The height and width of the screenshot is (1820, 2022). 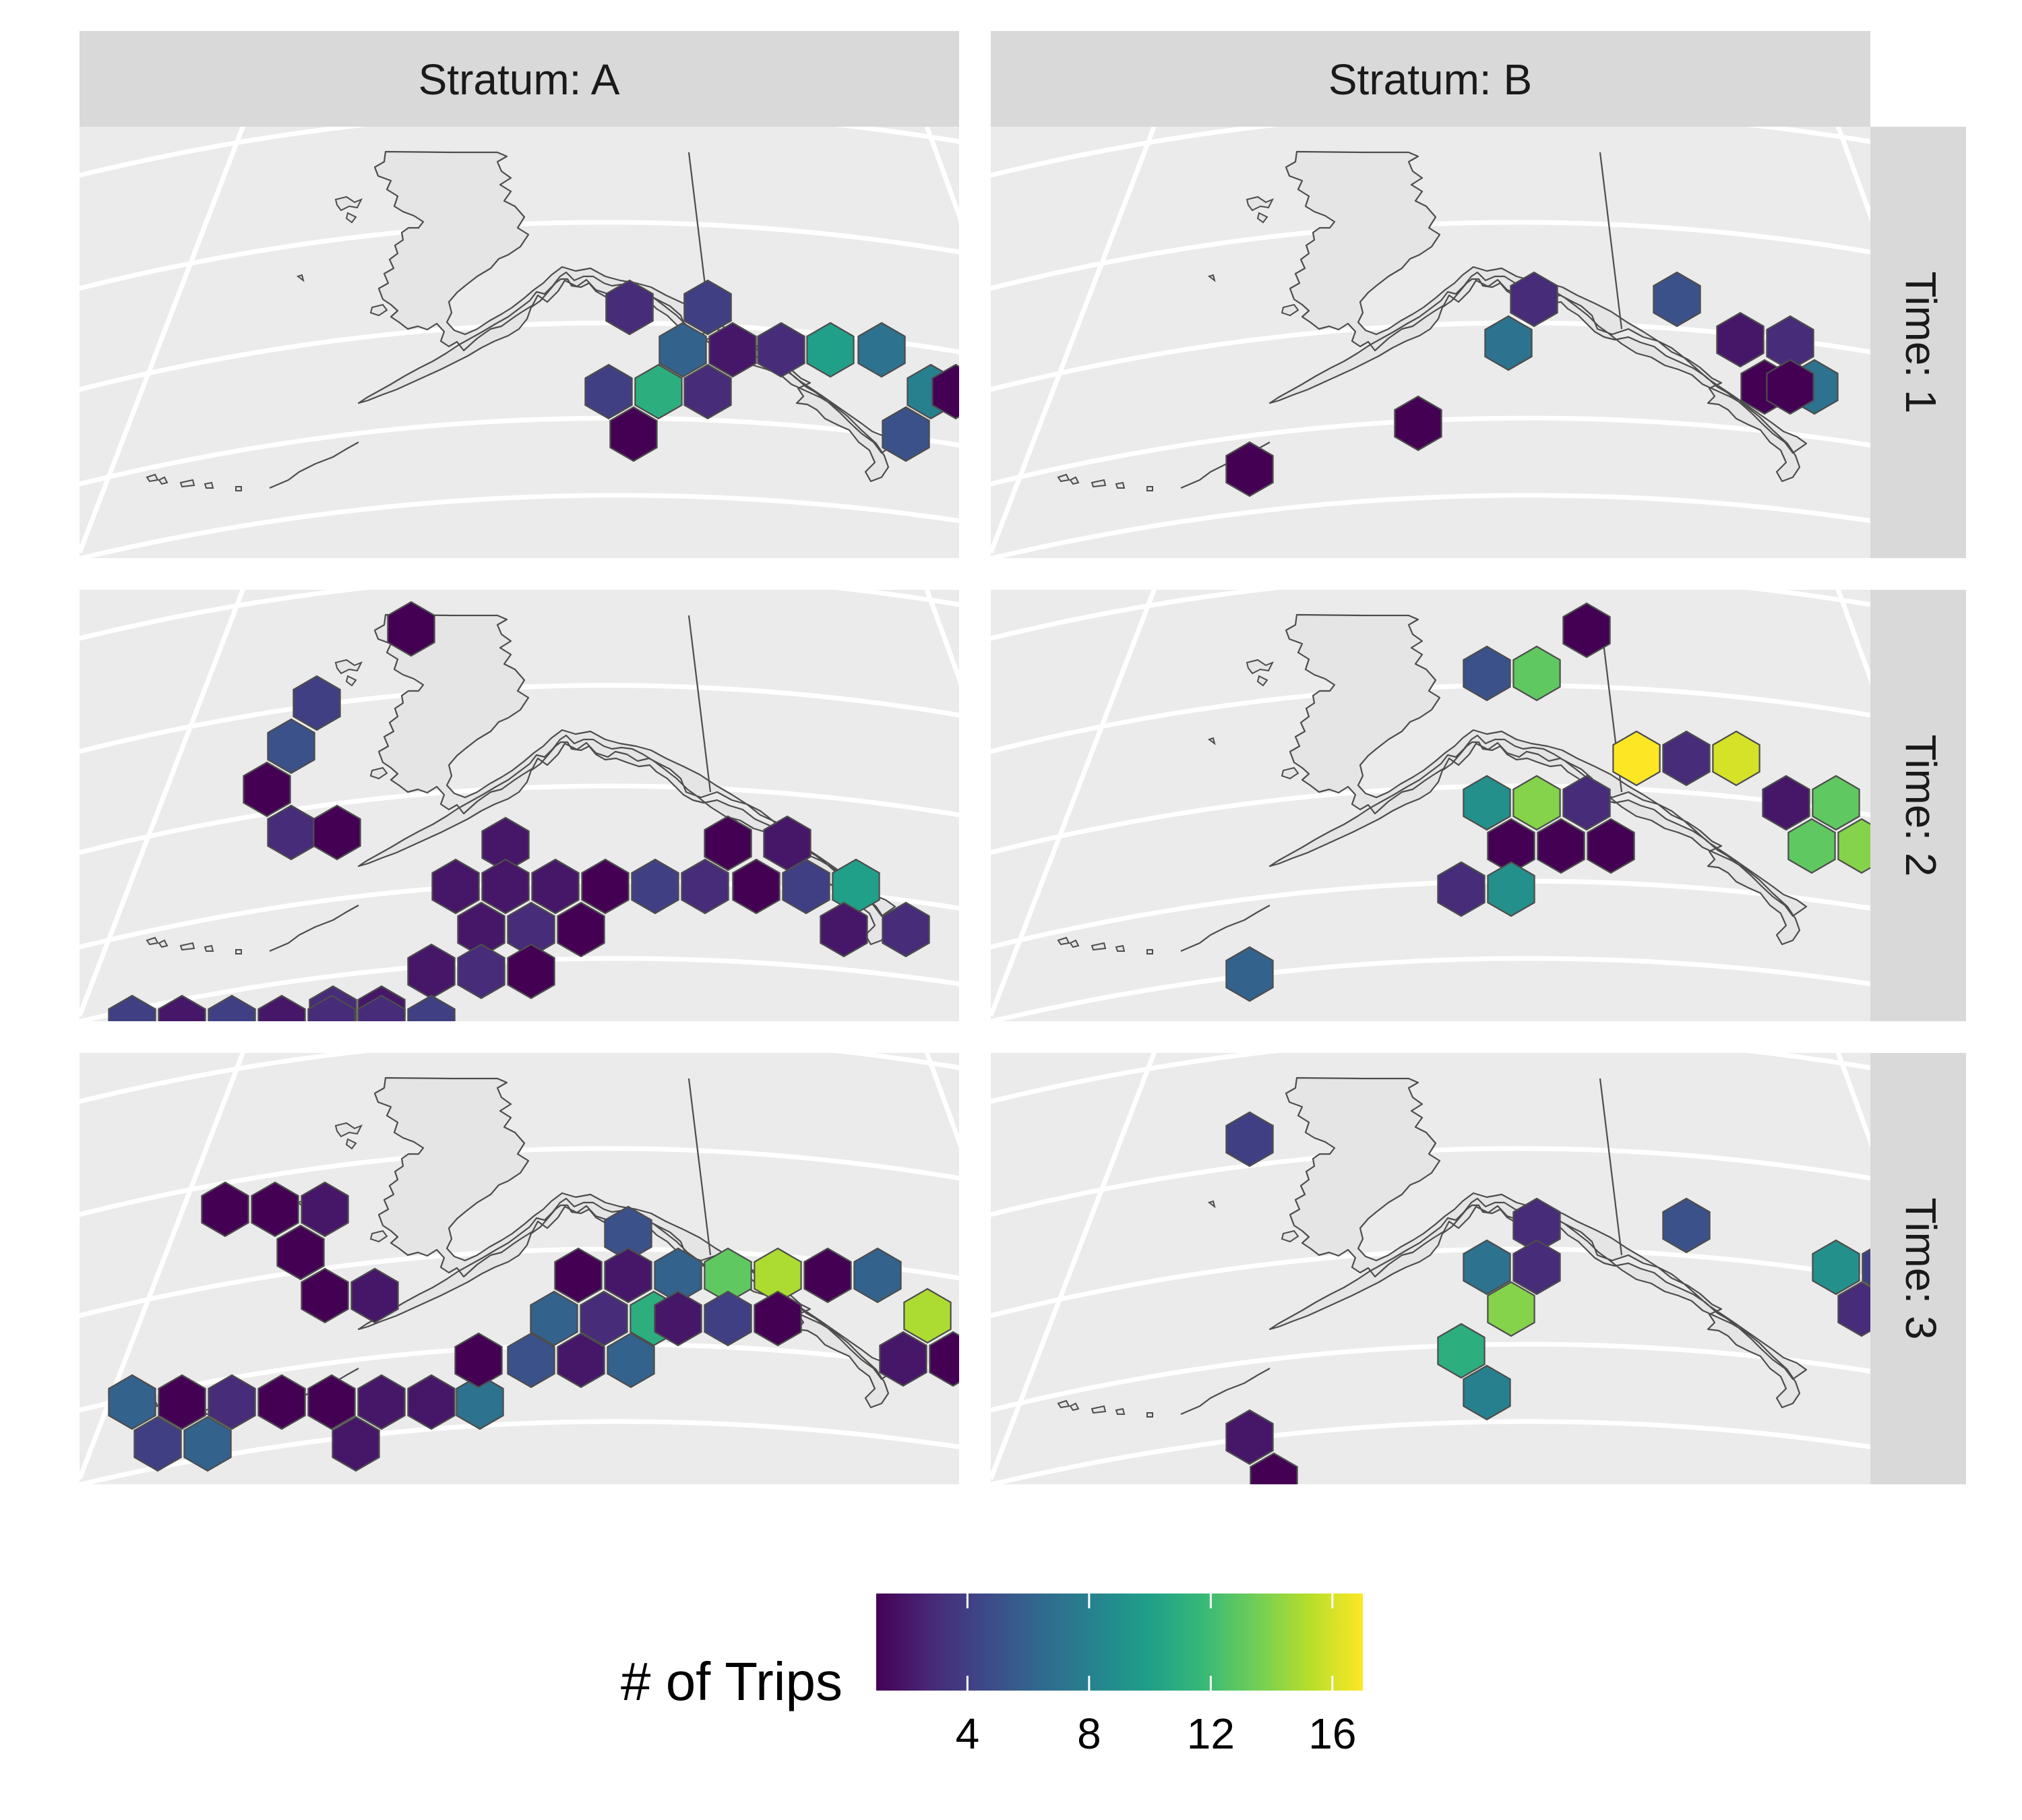 I want to click on legend-title: # of Trips, so click(x=731, y=1681).